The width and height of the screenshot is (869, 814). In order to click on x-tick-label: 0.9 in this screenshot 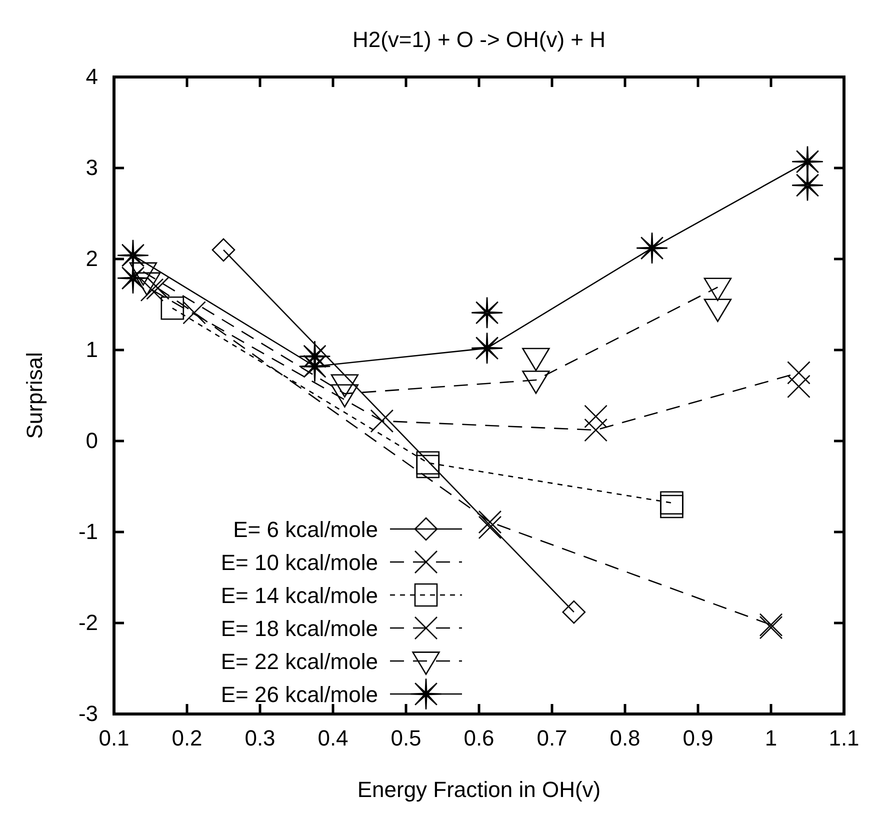, I will do `click(698, 738)`.